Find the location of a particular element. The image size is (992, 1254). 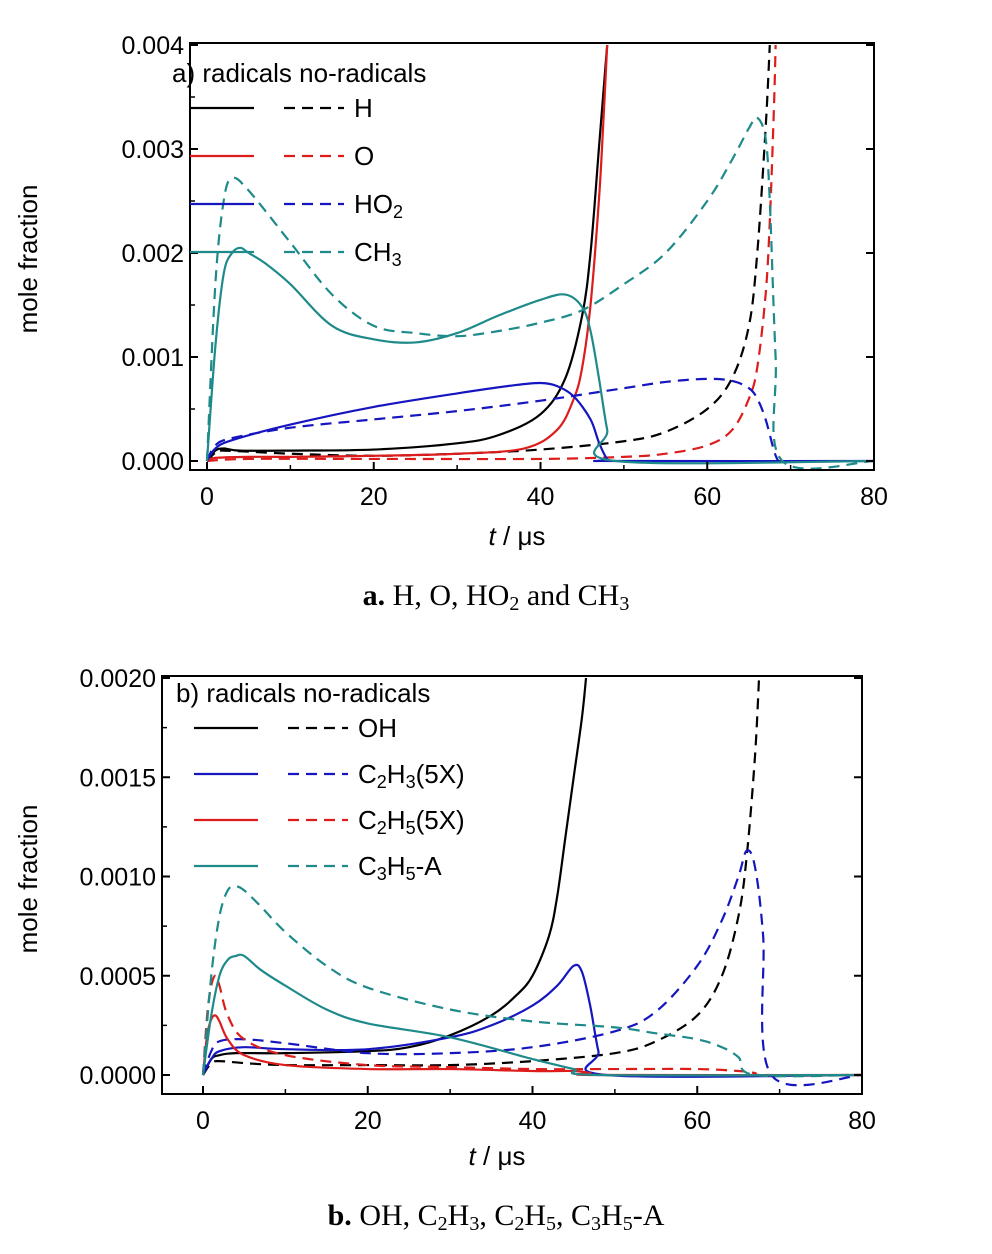

legend-label: O is located at coordinates (364, 156).